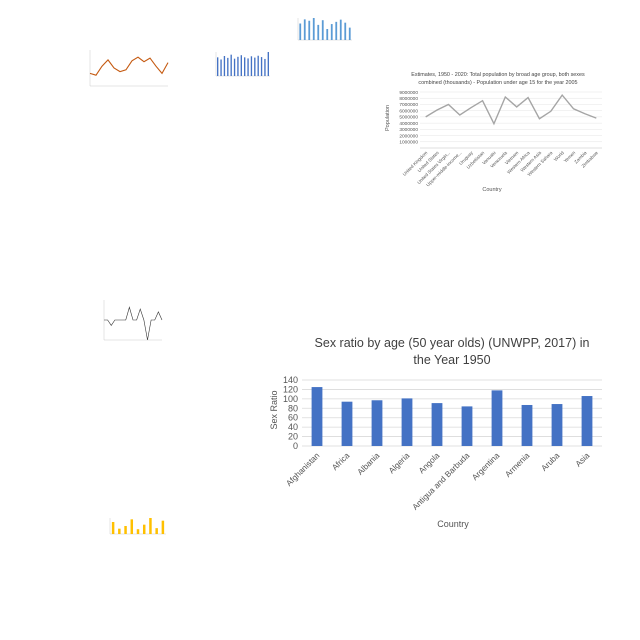  What do you see at coordinates (408, 143) in the screenshot?
I see `population-ytick-label: 1000000` at bounding box center [408, 143].